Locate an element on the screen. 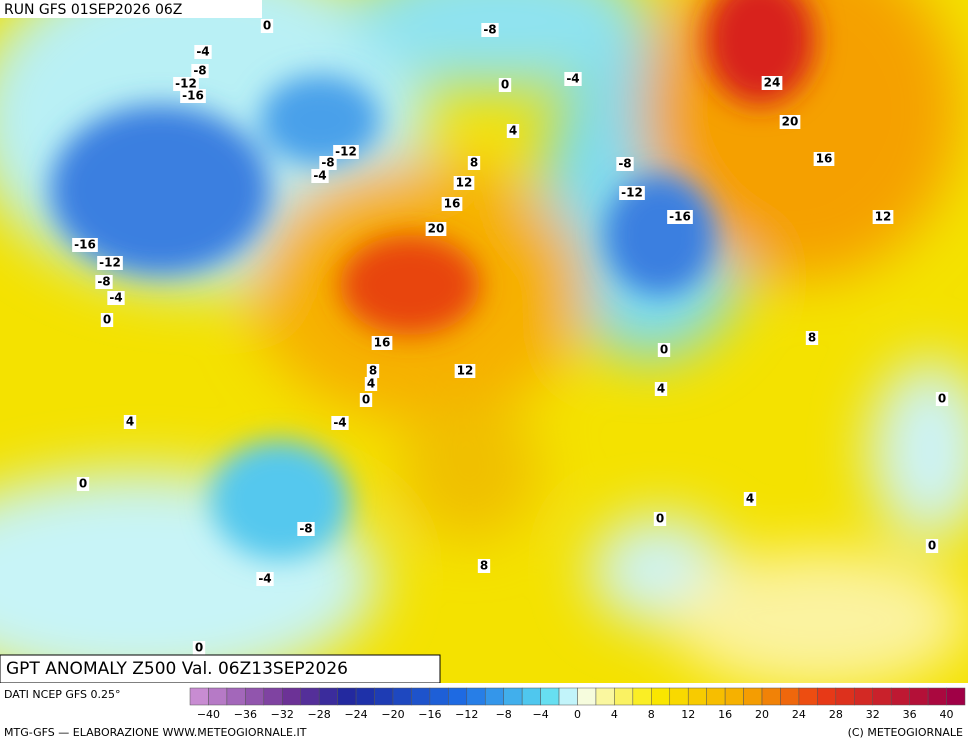 The height and width of the screenshot is (745, 968). source-label: DATI NCEP GFS 0.25° is located at coordinates (62, 694).